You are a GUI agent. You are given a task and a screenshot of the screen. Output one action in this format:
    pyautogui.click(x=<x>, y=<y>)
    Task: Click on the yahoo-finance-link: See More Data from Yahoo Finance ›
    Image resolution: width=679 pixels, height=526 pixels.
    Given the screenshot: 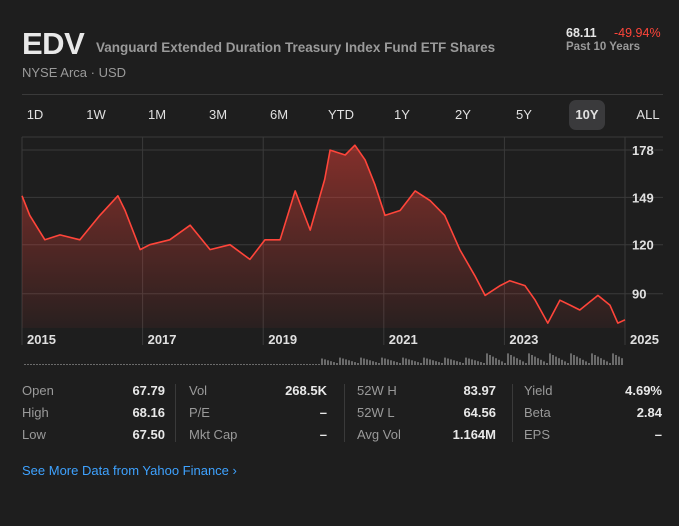 What is the action you would take?
    pyautogui.click(x=129, y=470)
    